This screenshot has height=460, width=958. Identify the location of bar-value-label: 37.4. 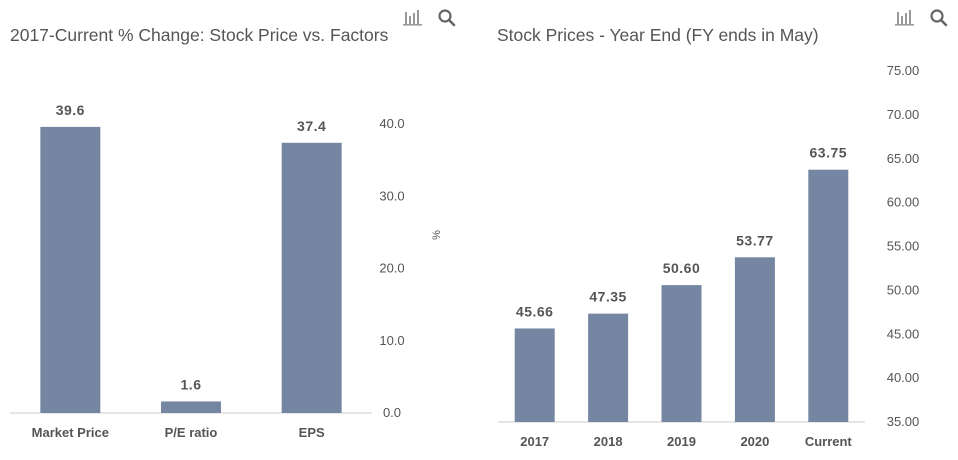
(311, 126).